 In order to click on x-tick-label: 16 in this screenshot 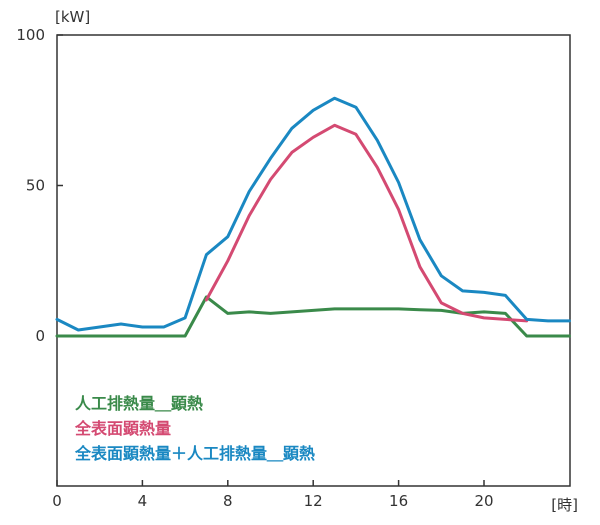, I will do `click(398, 501)`.